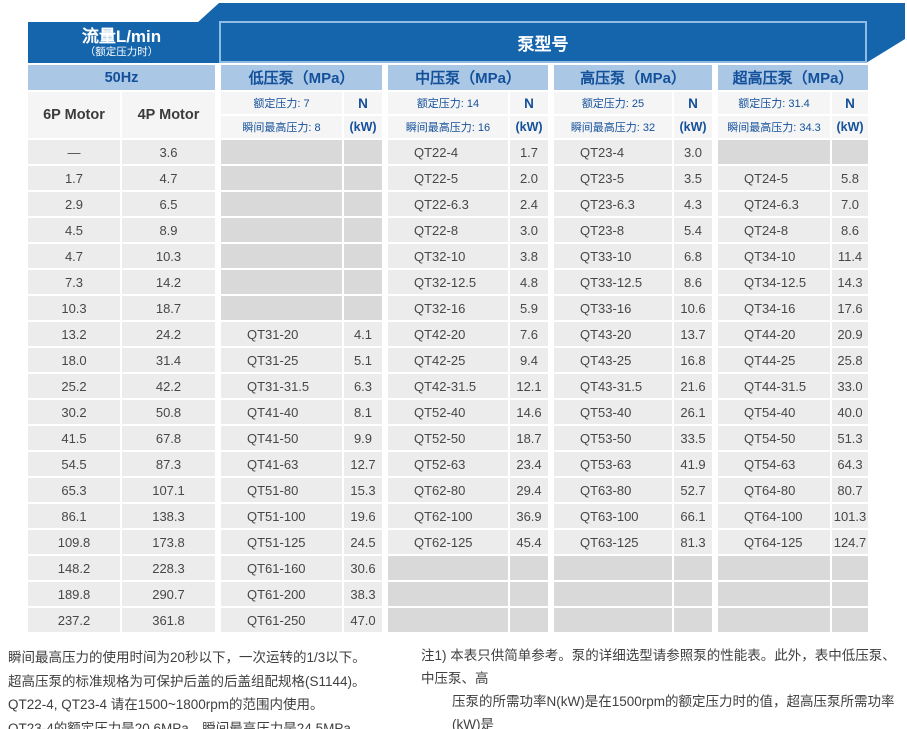 The height and width of the screenshot is (729, 907). Describe the element at coordinates (850, 308) in the screenshot. I see `value-cell: 17.6` at that location.